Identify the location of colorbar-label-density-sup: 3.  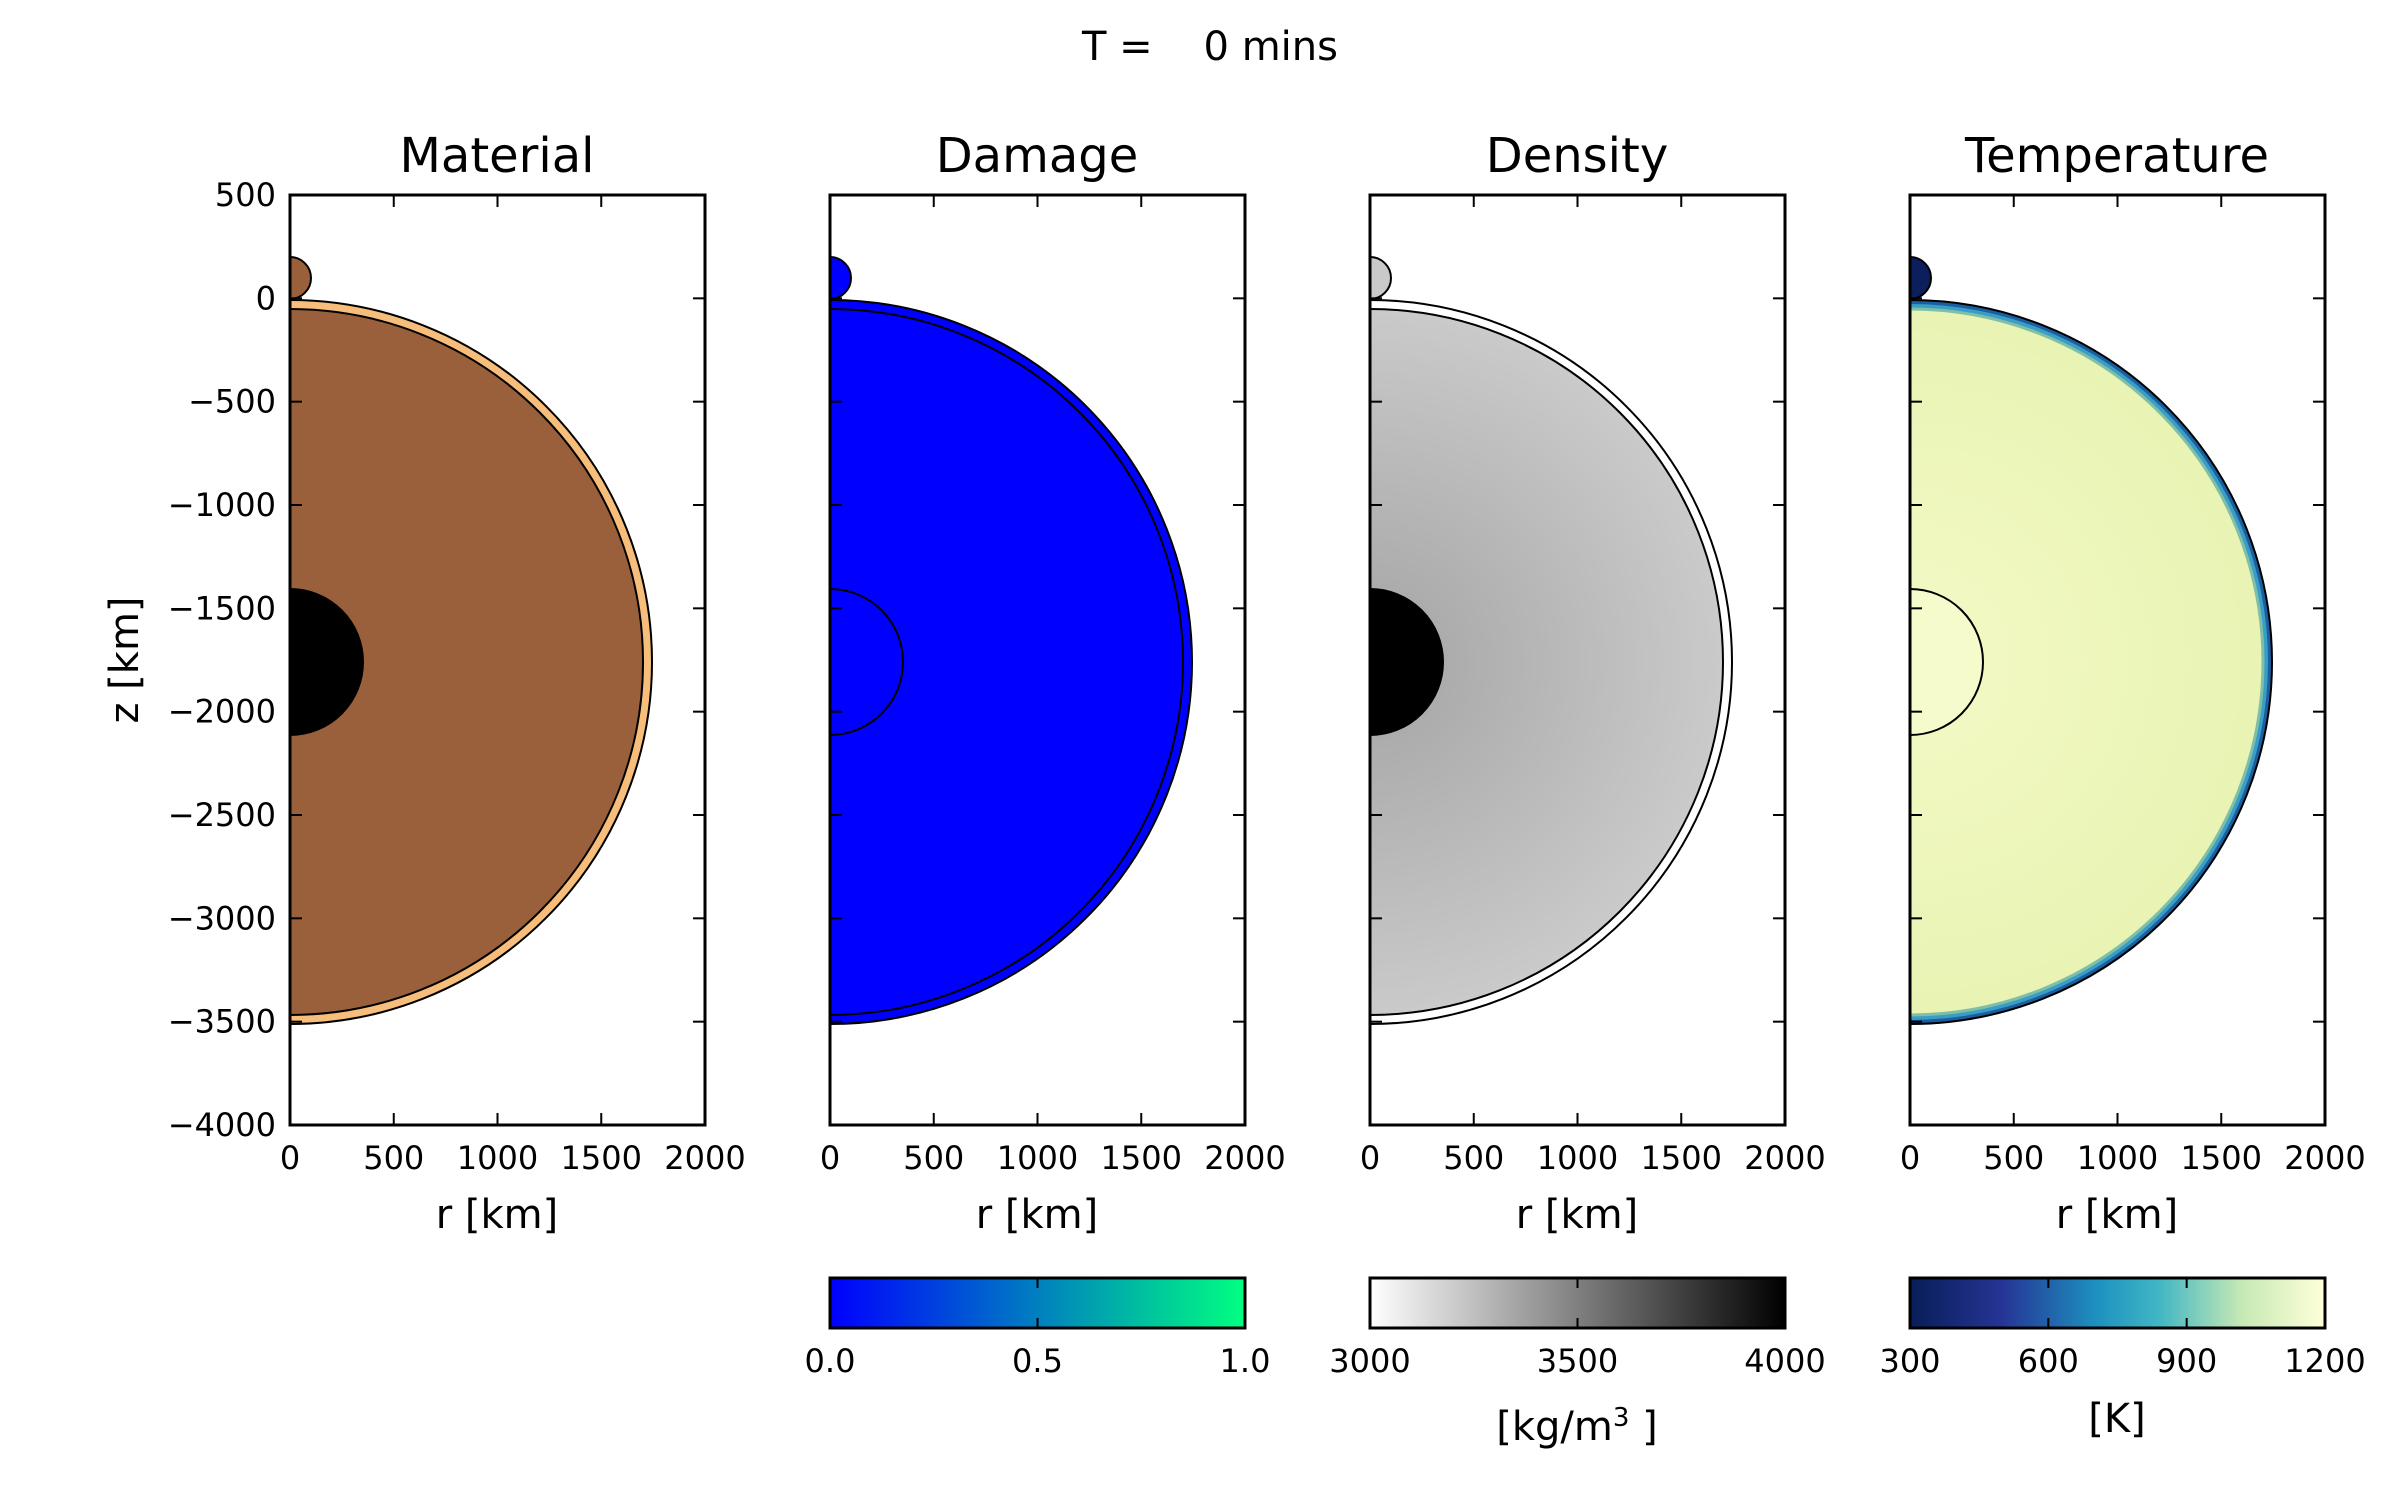
(1621, 1418).